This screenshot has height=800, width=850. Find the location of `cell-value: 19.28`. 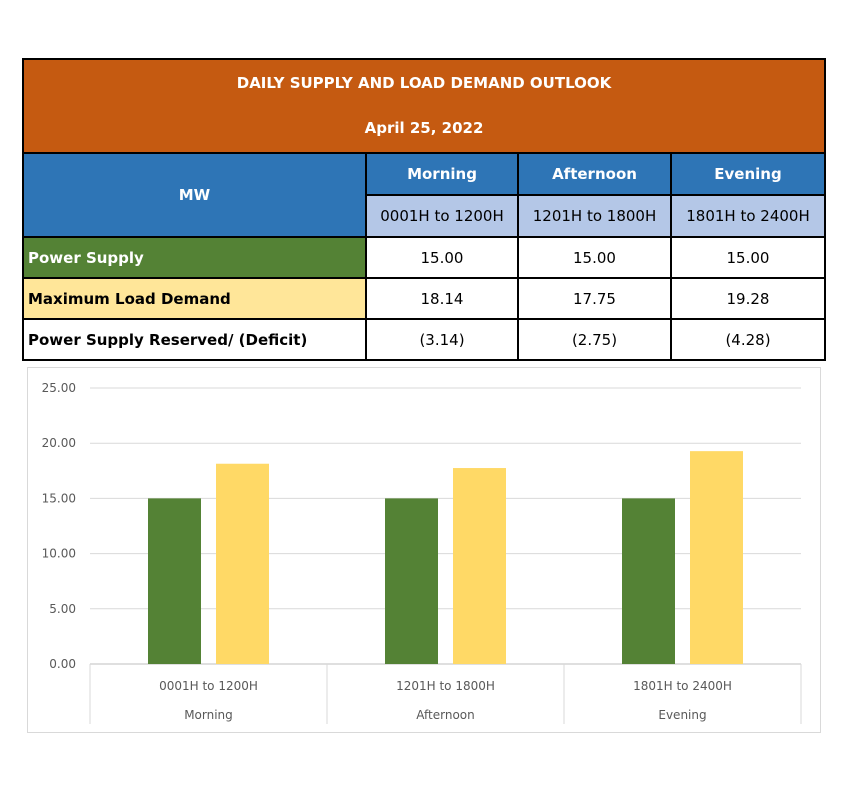

cell-value: 19.28 is located at coordinates (748, 298).